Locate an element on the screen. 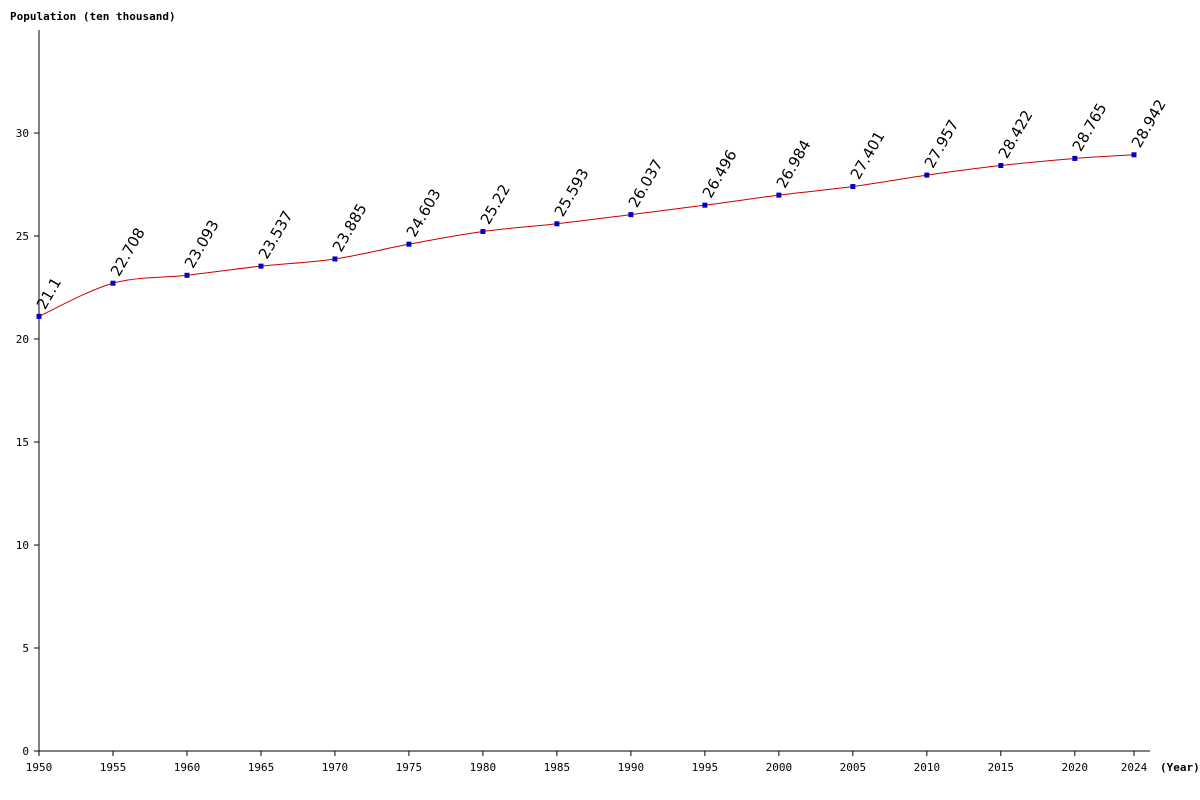  x-tick-label: 1995 is located at coordinates (705, 767).